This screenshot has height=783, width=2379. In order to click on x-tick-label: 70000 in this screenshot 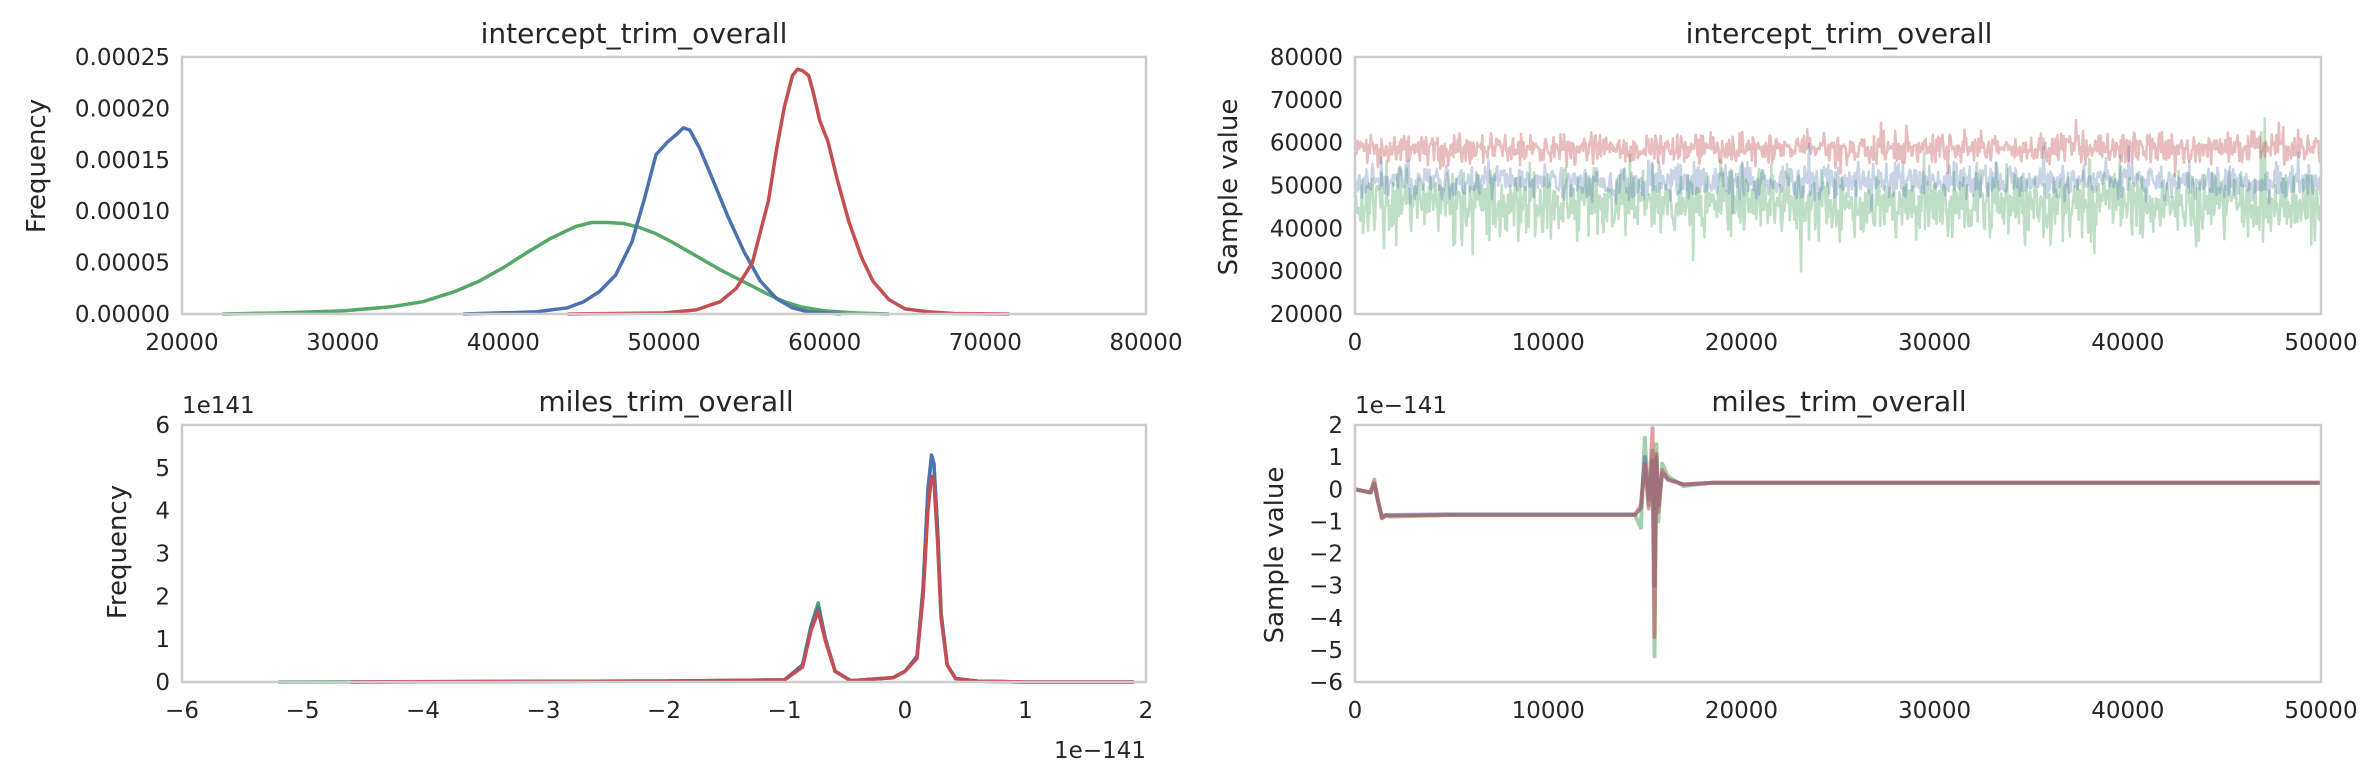, I will do `click(985, 343)`.